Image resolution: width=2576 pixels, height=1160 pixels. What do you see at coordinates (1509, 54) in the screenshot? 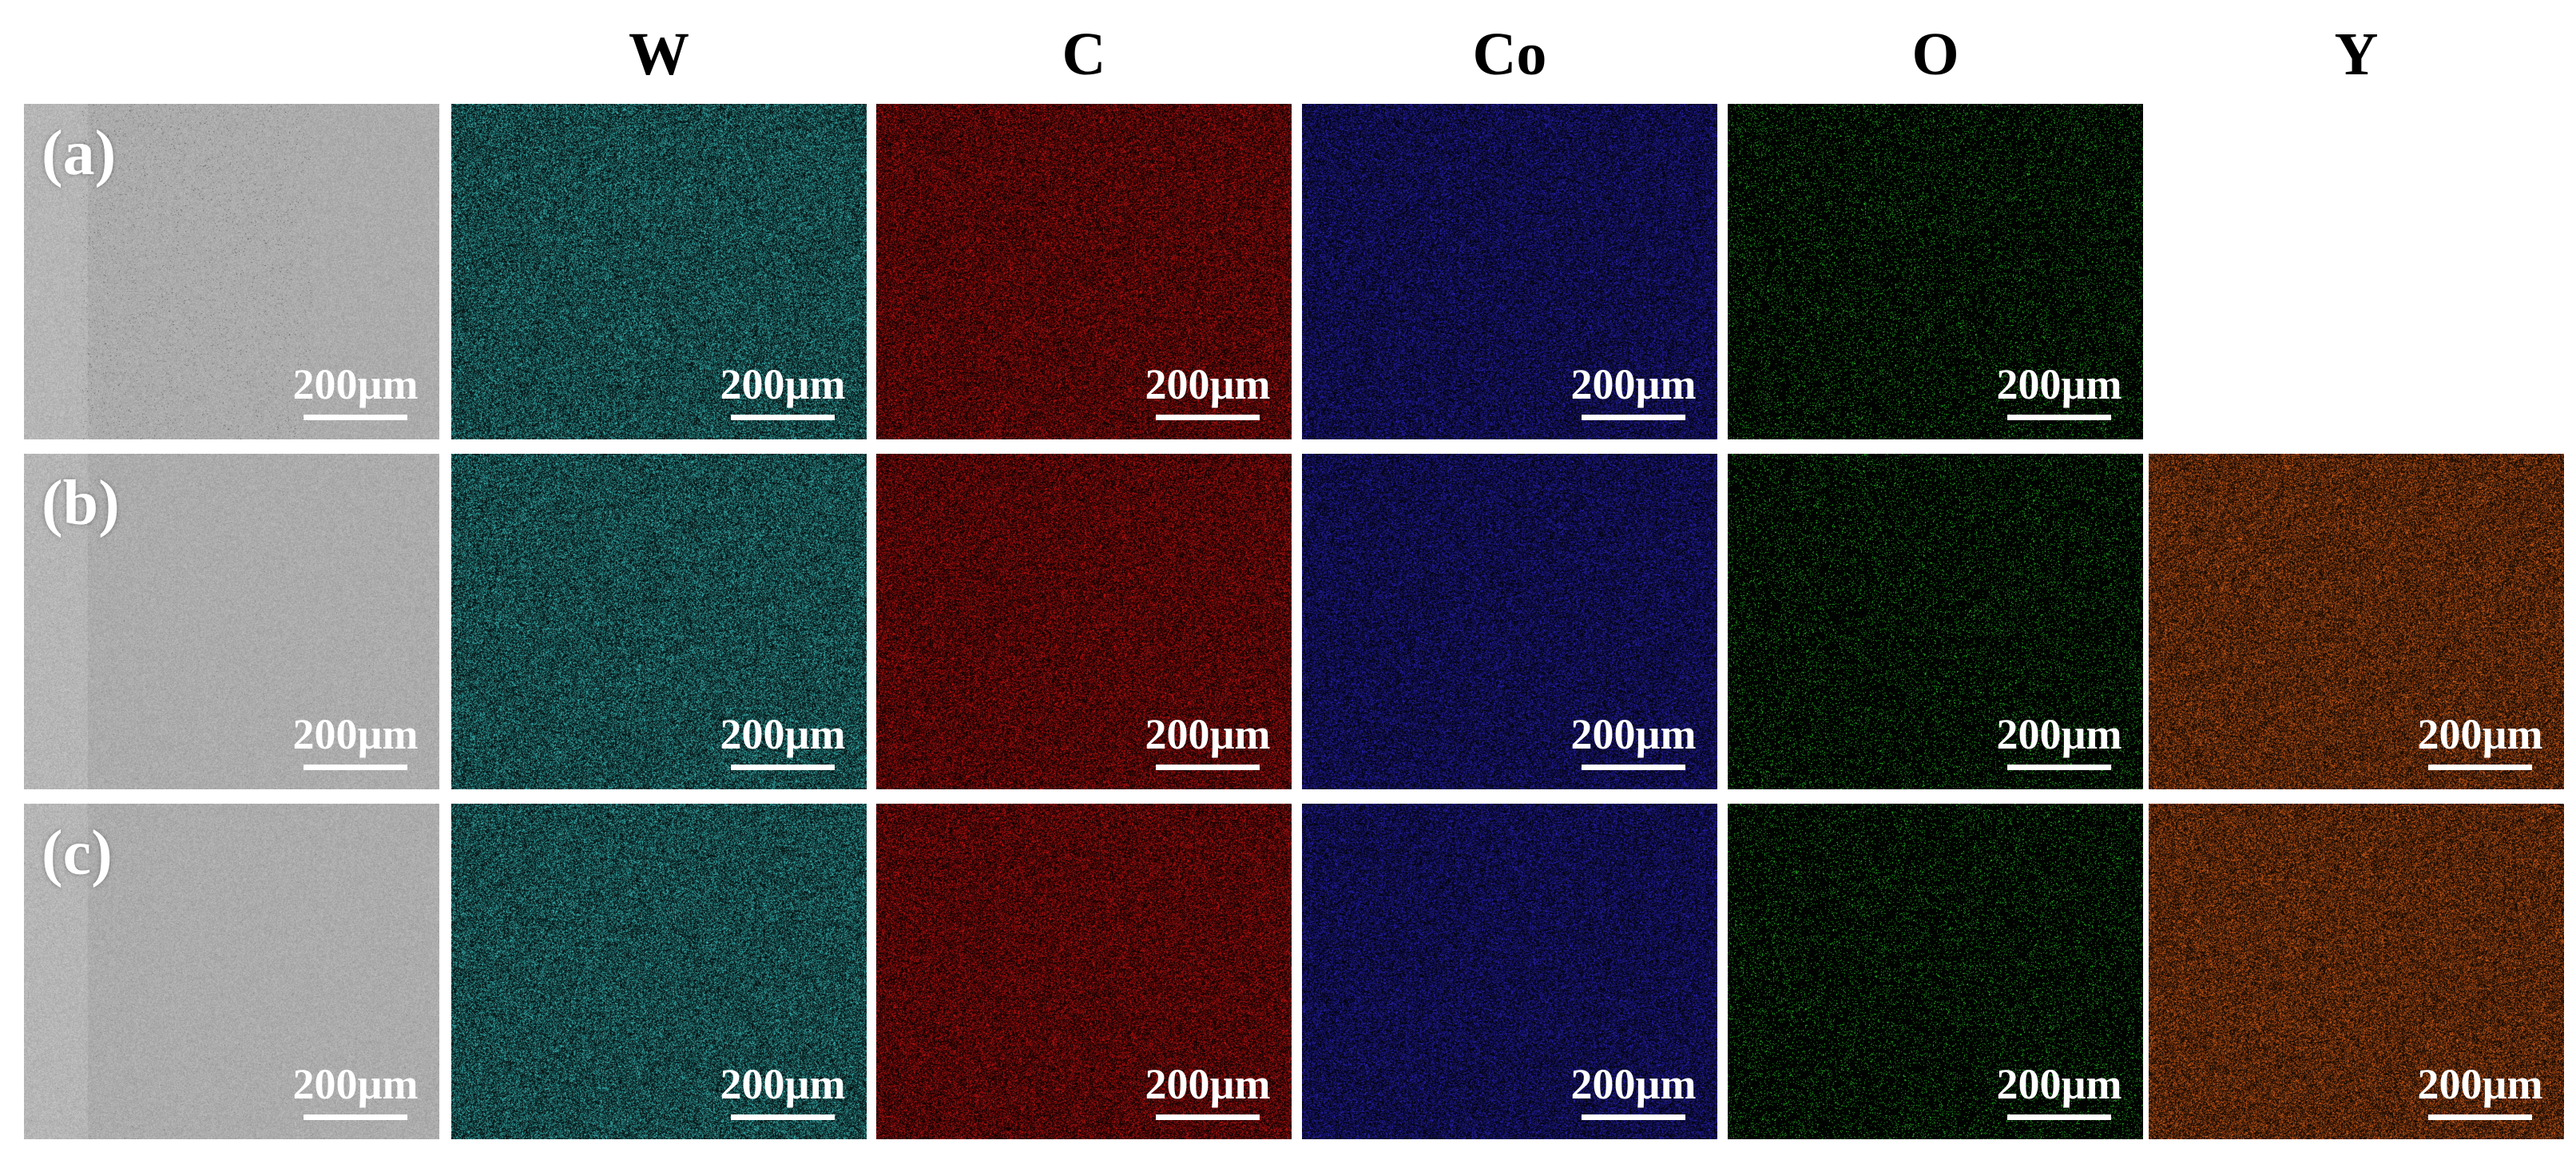
I see `column-header-co: Co` at bounding box center [1509, 54].